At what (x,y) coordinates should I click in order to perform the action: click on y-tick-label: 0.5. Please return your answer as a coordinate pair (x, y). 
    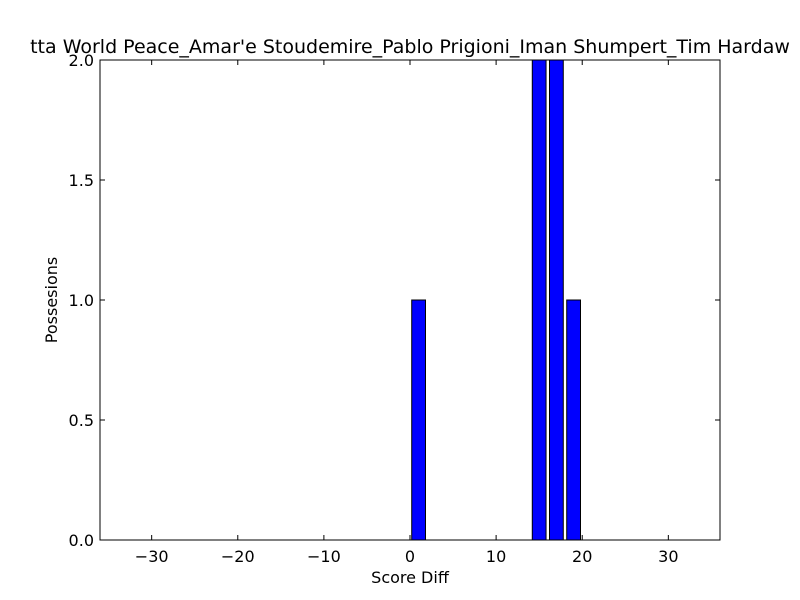
    Looking at the image, I should click on (81, 420).